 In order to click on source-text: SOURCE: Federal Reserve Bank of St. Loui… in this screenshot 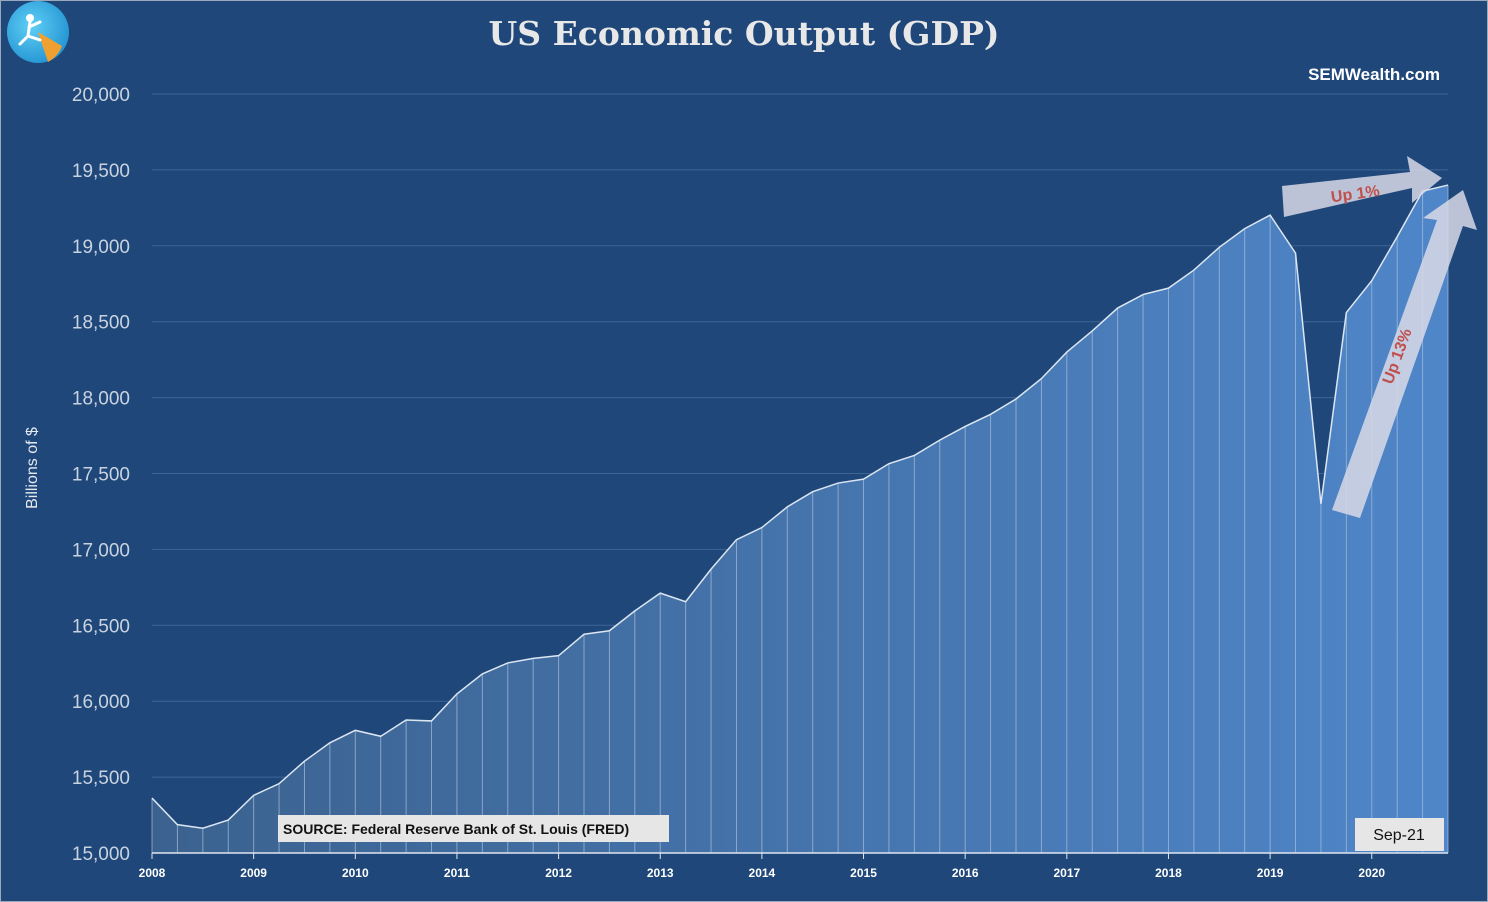, I will do `click(456, 829)`.